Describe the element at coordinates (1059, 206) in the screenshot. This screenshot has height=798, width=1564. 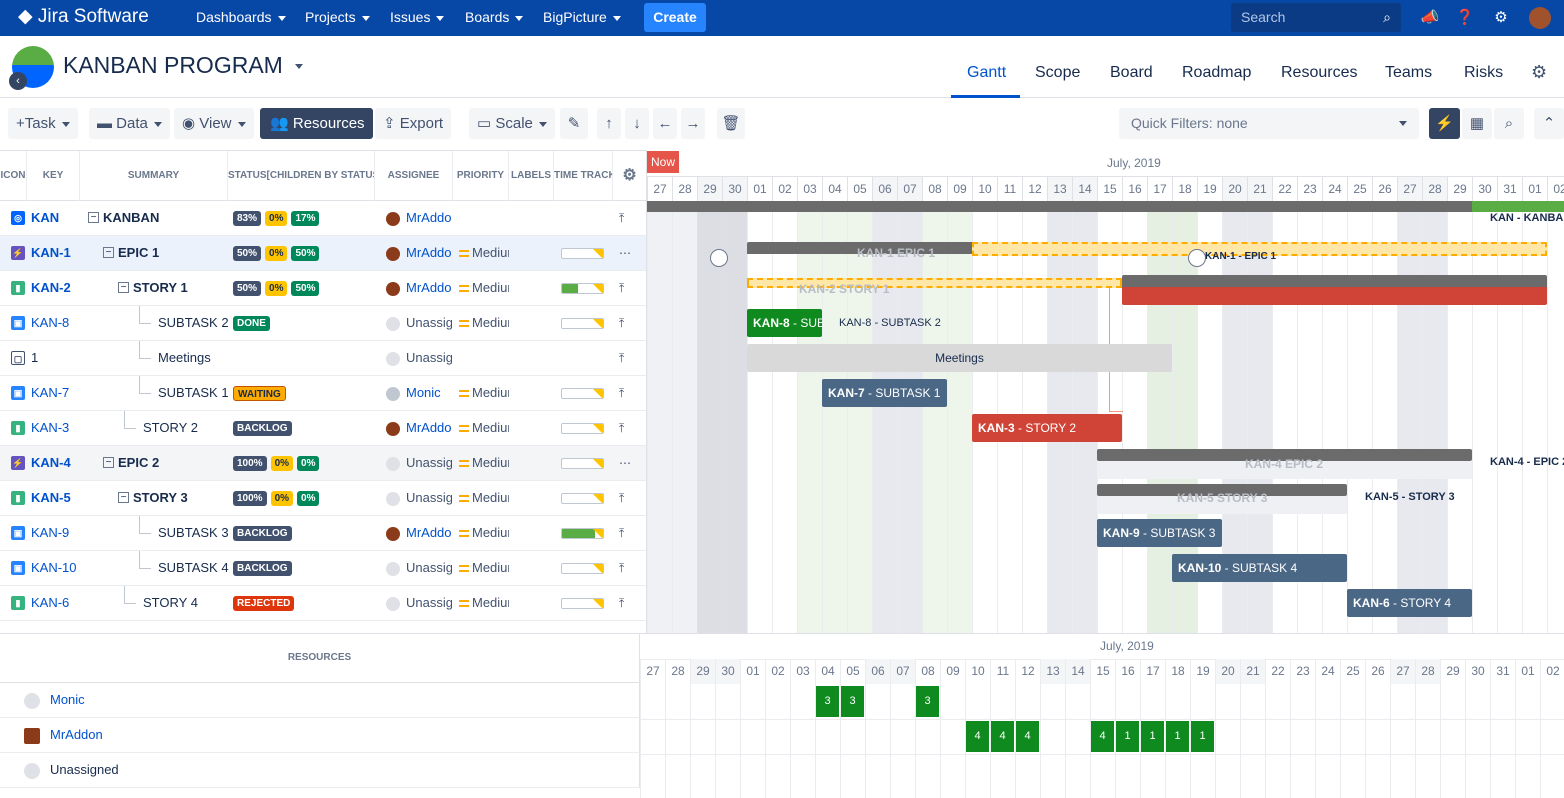
I see `program-bar` at that location.